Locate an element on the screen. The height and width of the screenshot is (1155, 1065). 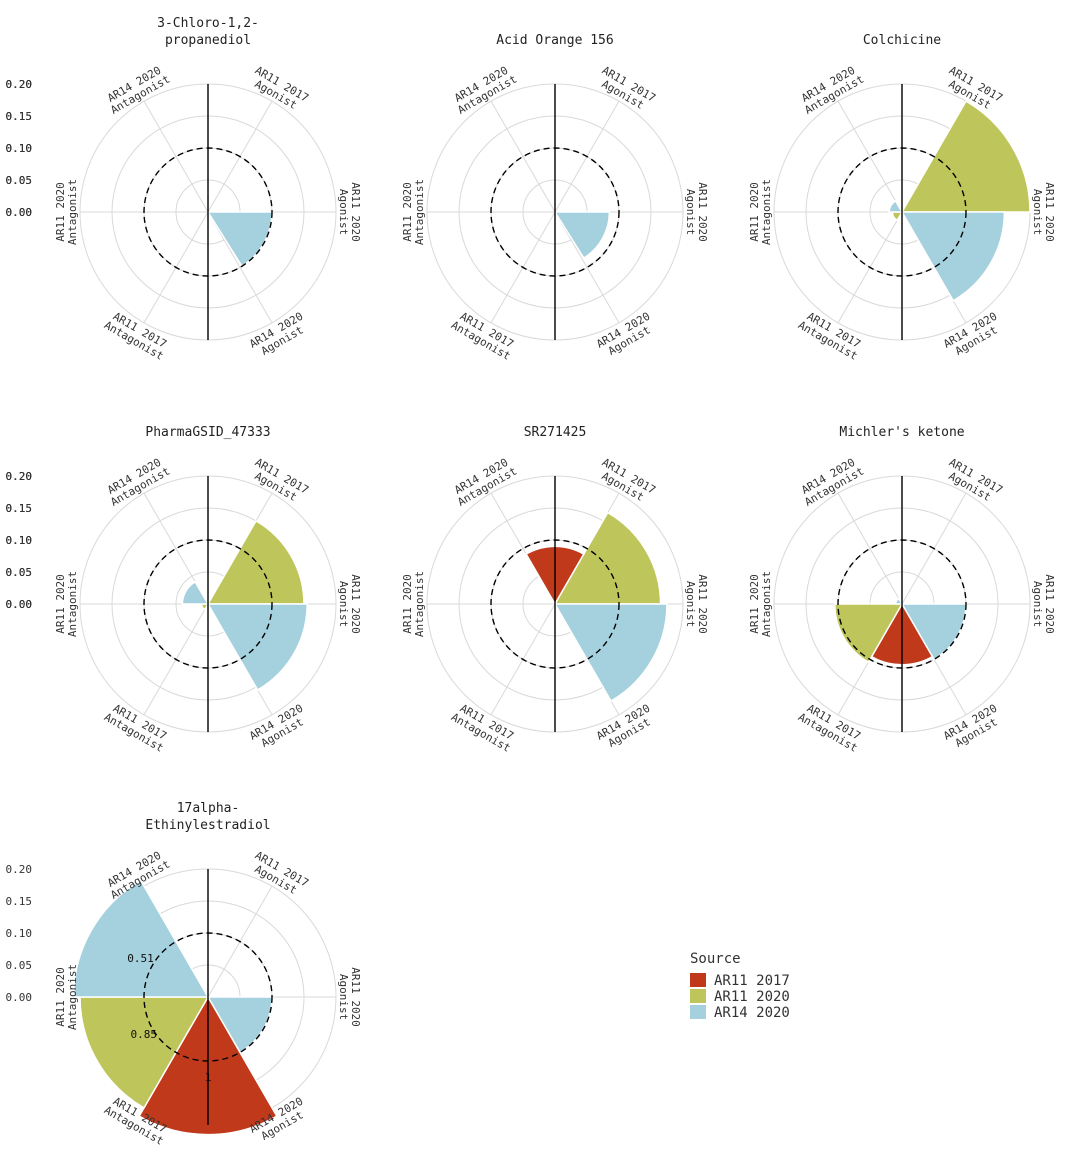
panel-title: Colchicine is located at coordinates (902, 40).